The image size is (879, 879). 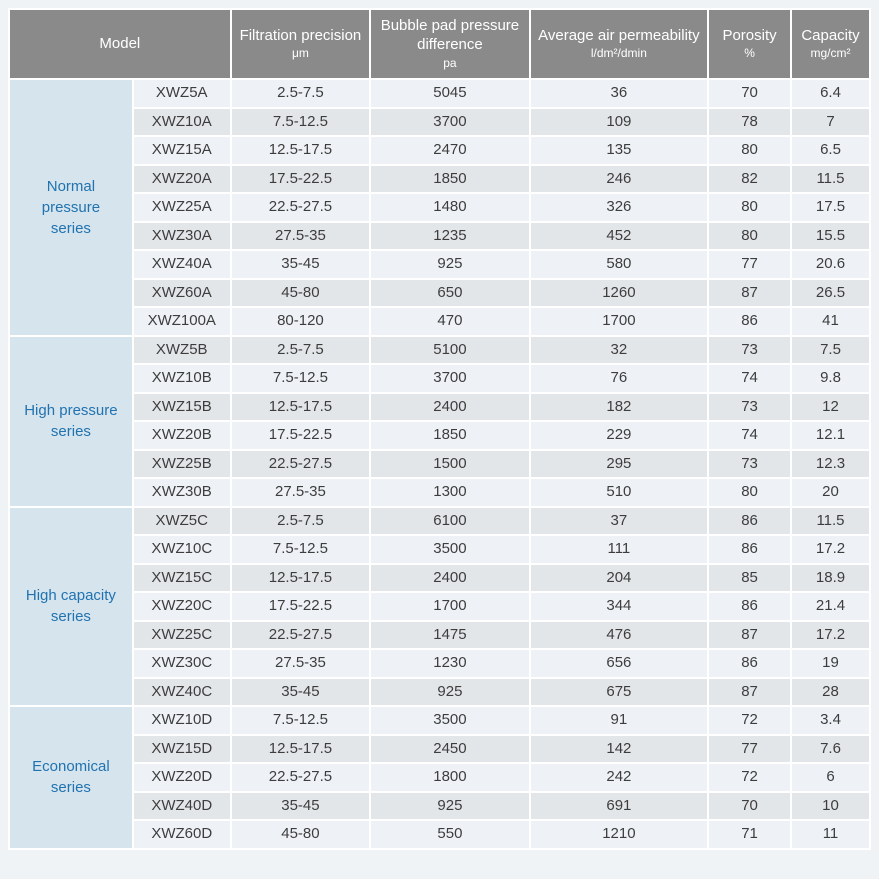 I want to click on pressure-difference-cell: 1235, so click(x=450, y=235).